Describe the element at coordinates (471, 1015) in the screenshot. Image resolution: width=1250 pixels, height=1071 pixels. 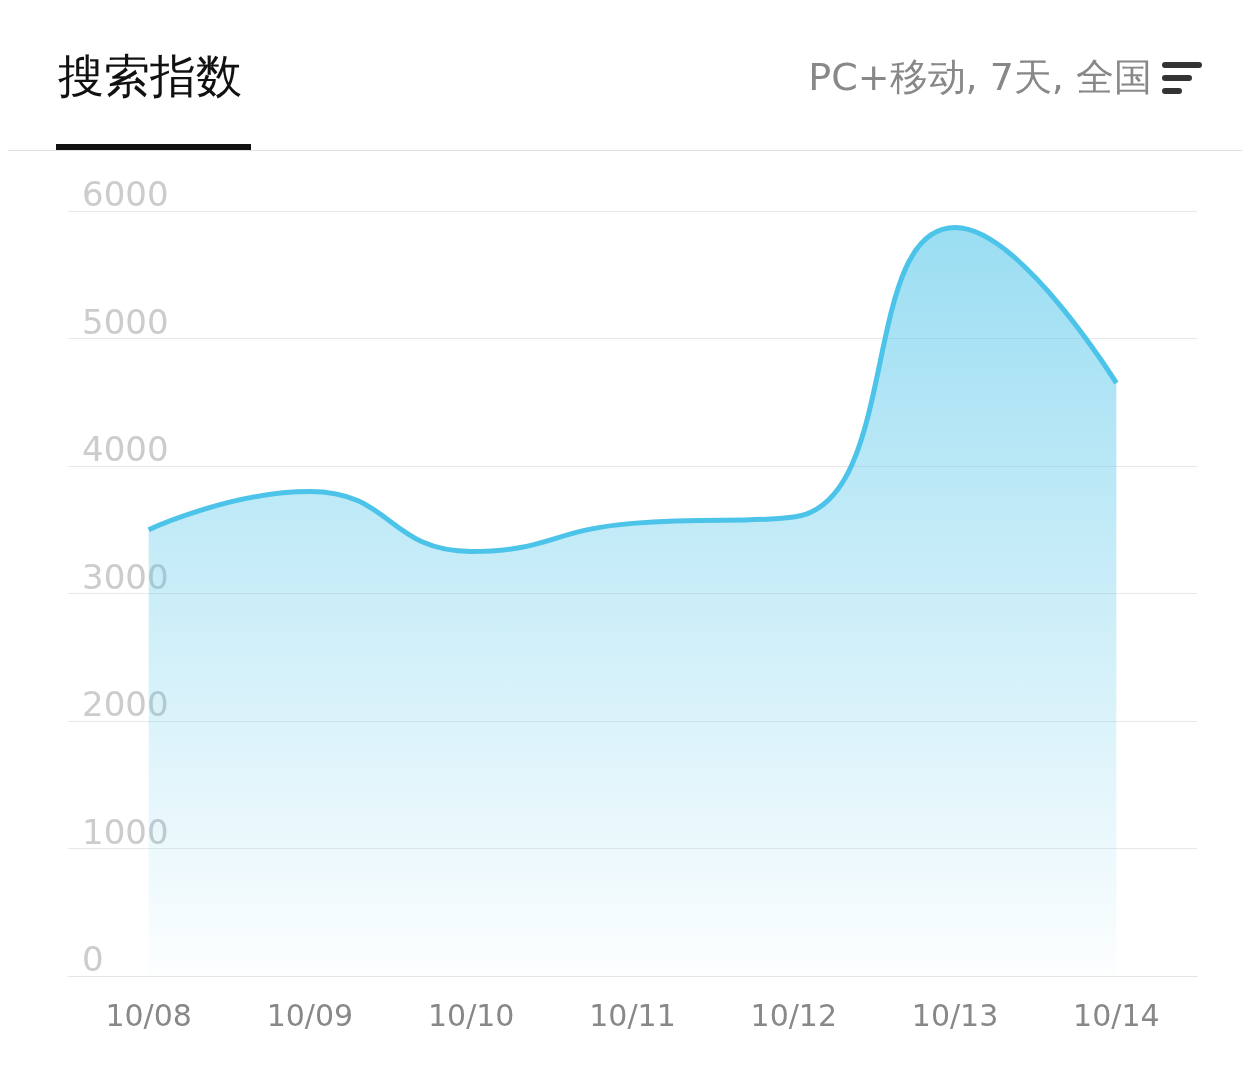
I see `x-tick-label: 10/10` at that location.